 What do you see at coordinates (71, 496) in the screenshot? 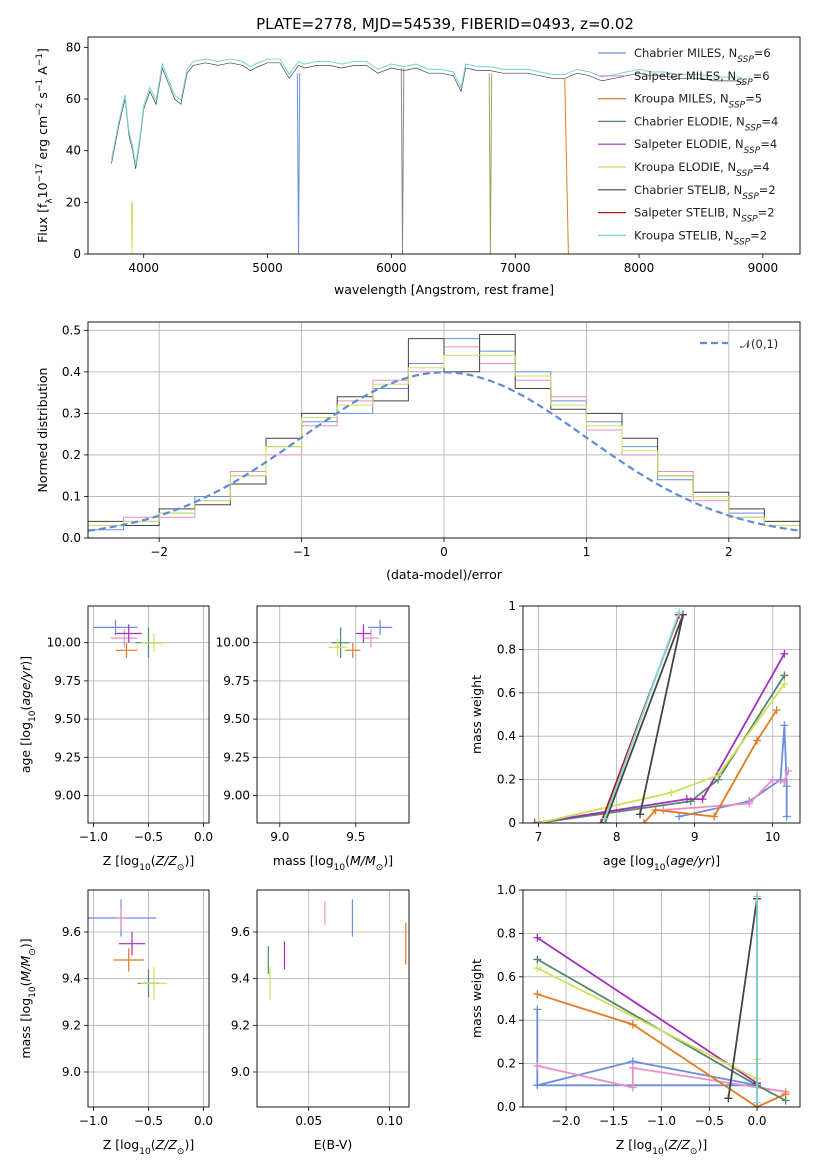
I see `y-tick-label-1: 0.1` at bounding box center [71, 496].